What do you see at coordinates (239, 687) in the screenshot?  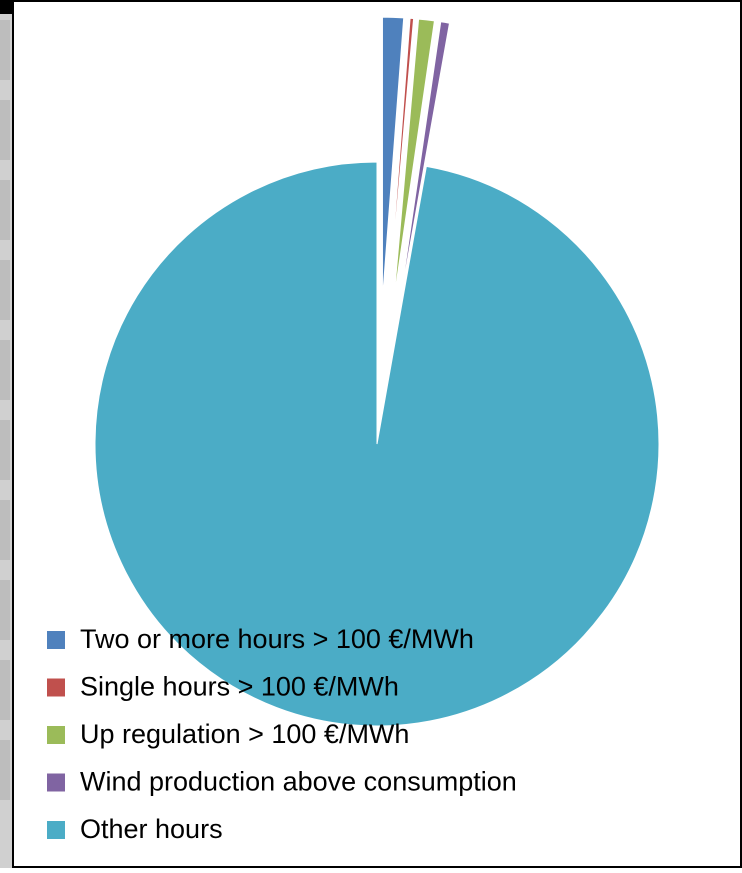 I see `legend-label: Single hours > 100 €/MWh` at bounding box center [239, 687].